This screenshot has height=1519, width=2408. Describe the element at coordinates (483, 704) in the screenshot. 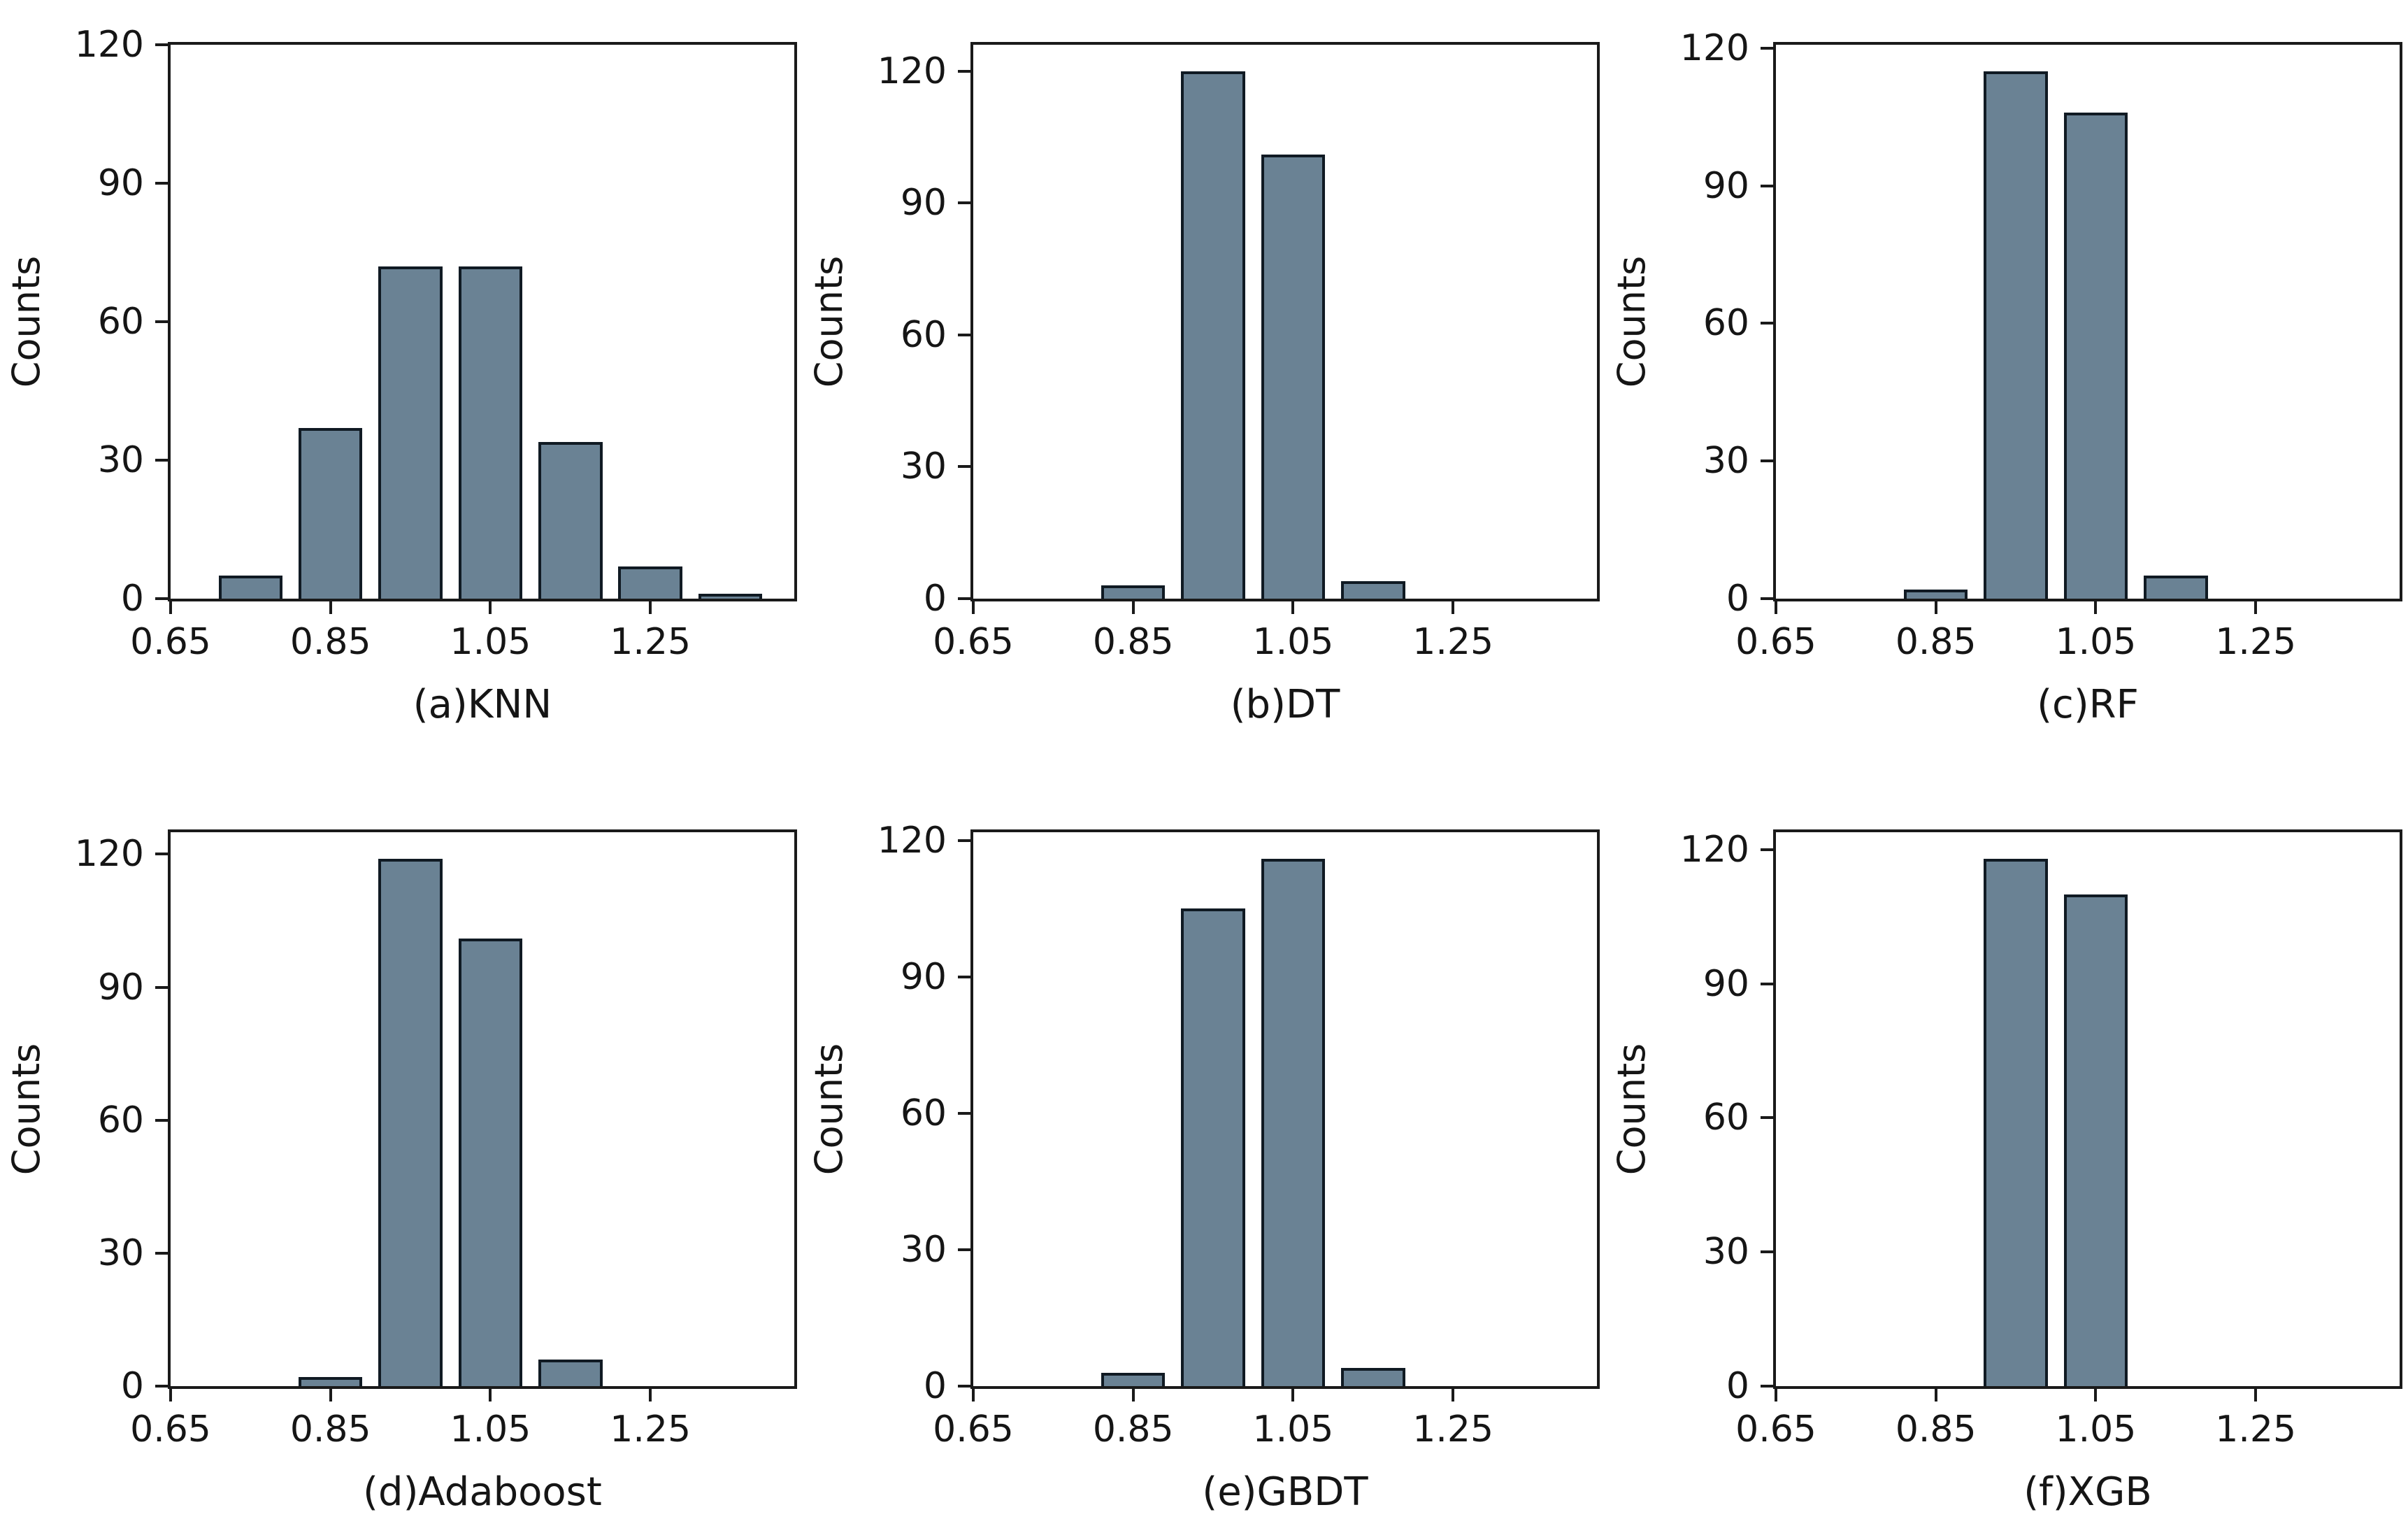

I see `subplot-caption: (a)KNN` at that location.